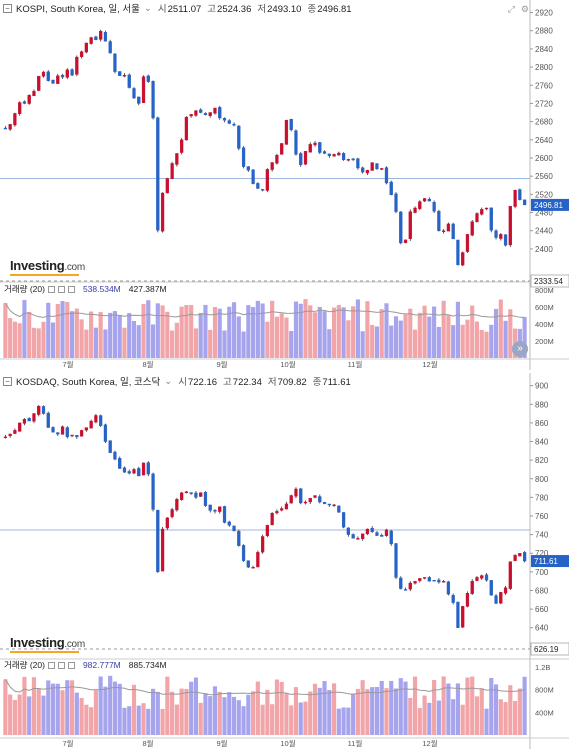  What do you see at coordinates (147, 665) in the screenshot?
I see `kosdaq-volume-ma-value: 885.734M` at bounding box center [147, 665].